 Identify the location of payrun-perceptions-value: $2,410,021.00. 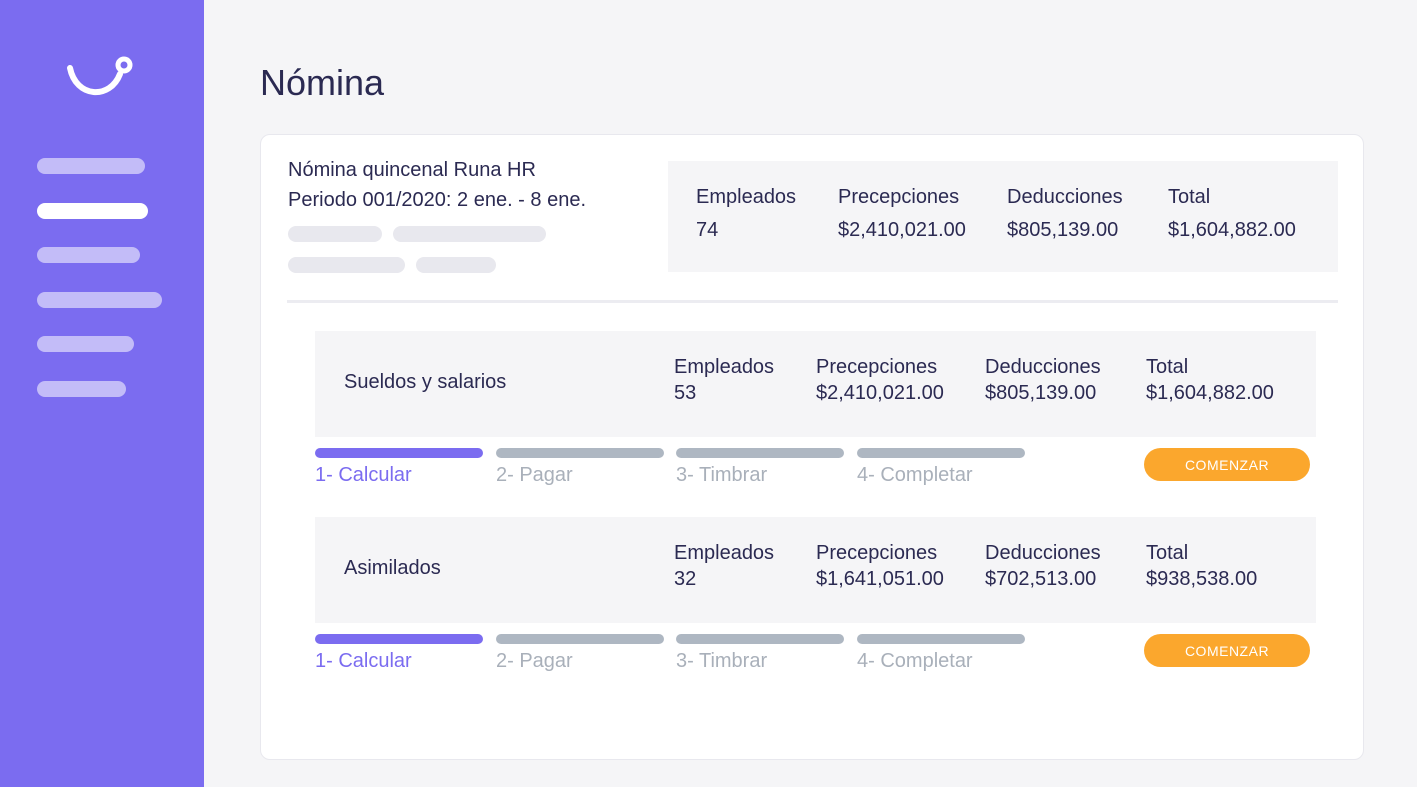
(880, 393).